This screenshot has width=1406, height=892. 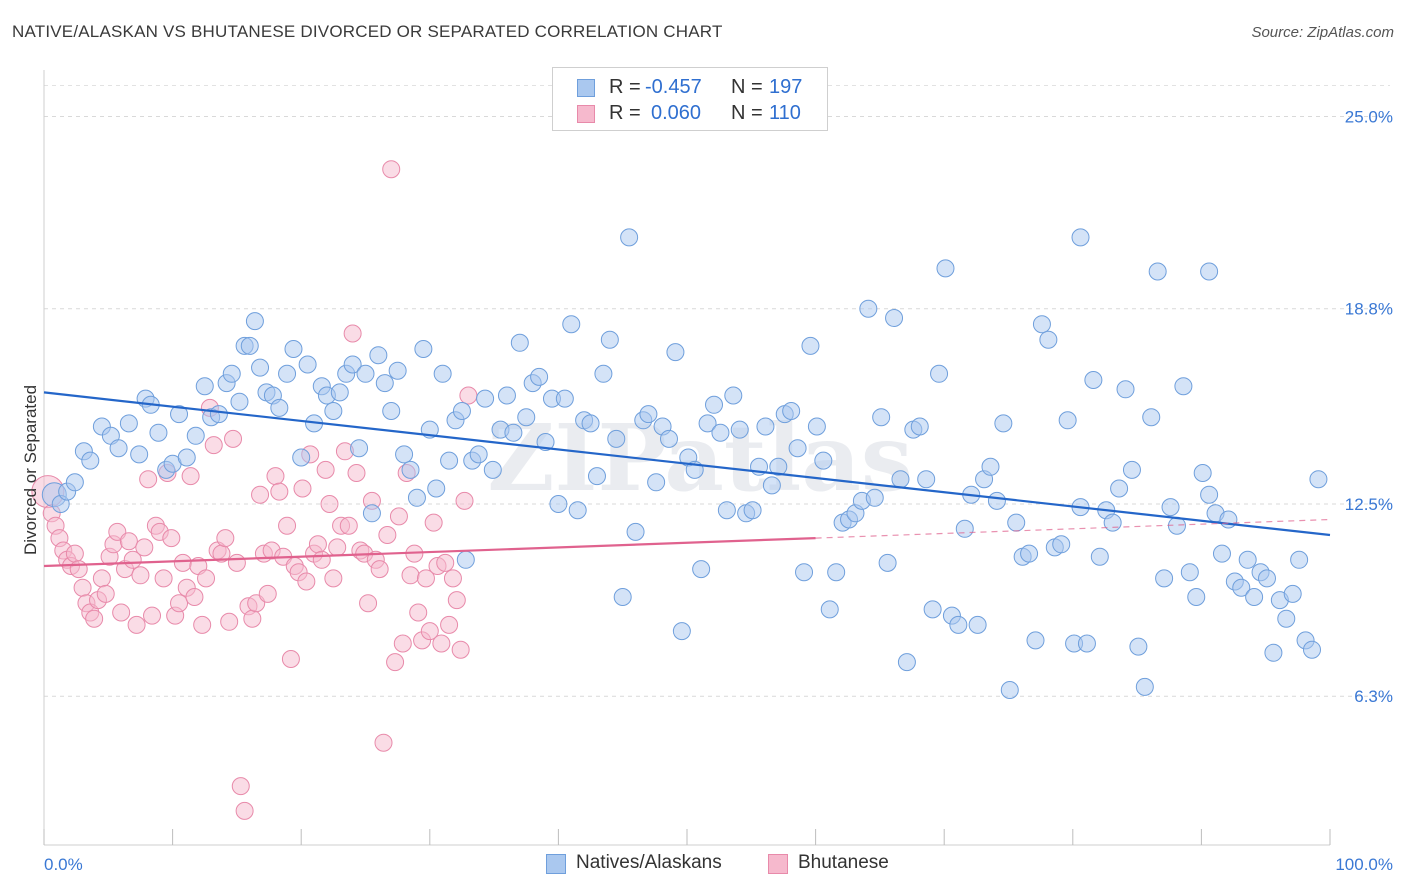 I want to click on x-tick-label: 0.0%, so click(x=63, y=864).